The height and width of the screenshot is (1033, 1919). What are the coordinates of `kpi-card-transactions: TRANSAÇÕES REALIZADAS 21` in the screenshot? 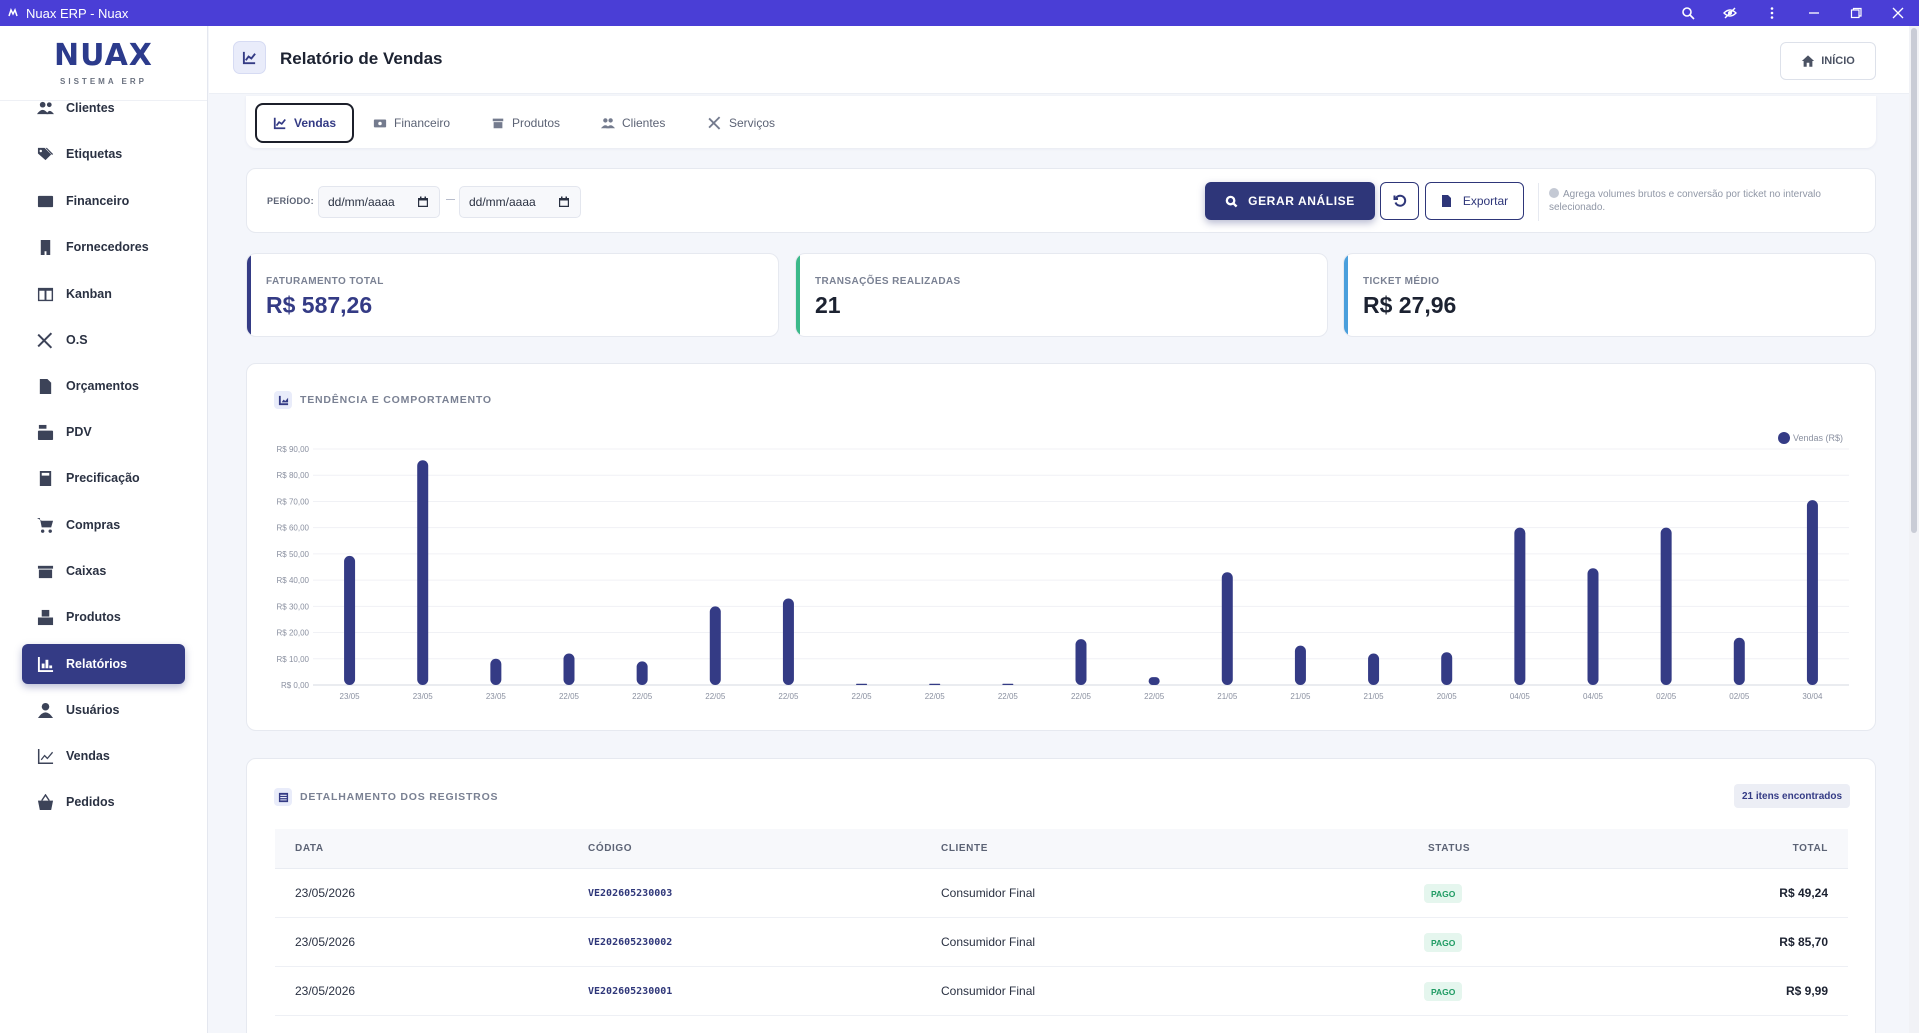 It's located at (1061, 295).